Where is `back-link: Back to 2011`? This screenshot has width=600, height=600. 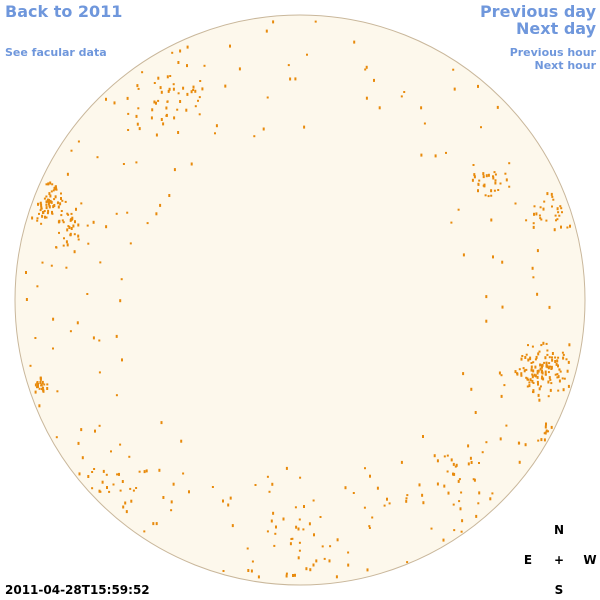
back-link: Back to 2011 is located at coordinates (63, 11).